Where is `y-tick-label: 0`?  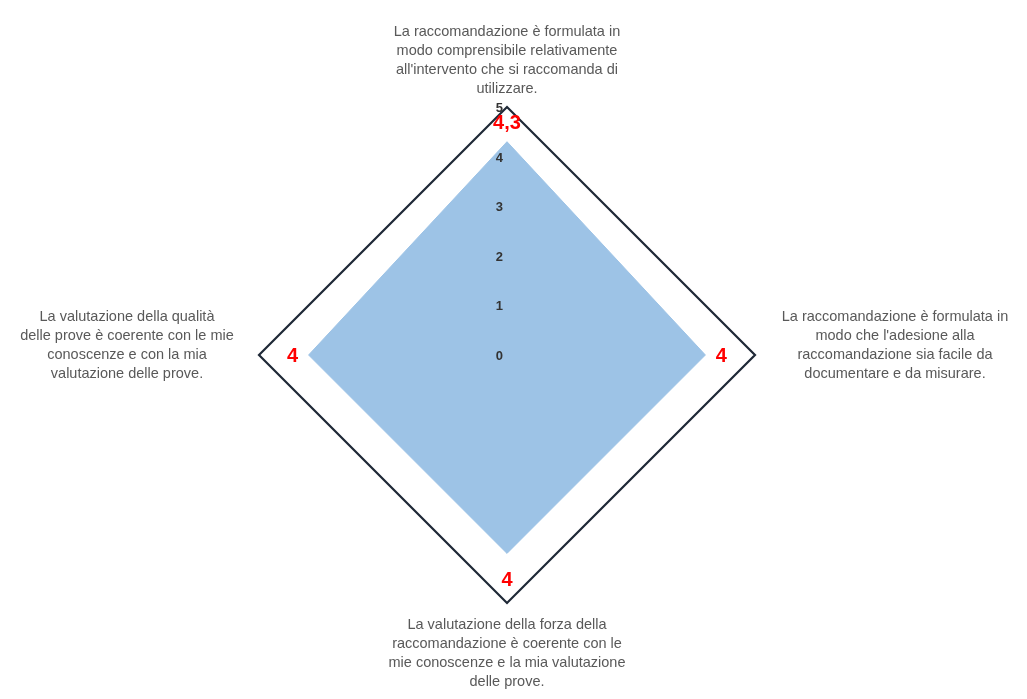 y-tick-label: 0 is located at coordinates (499, 355).